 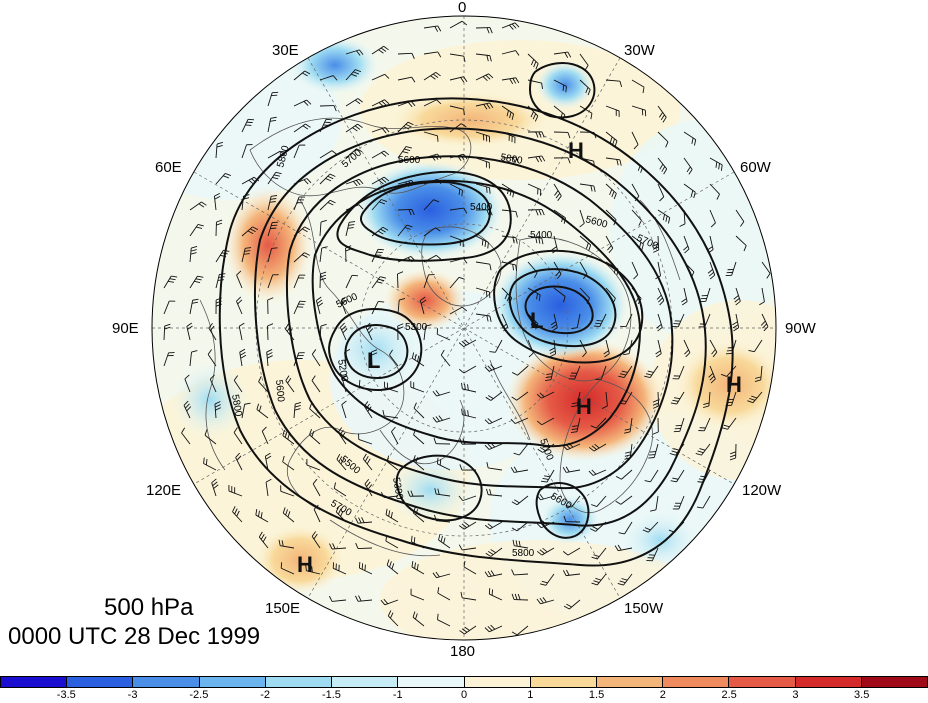 I want to click on contour-label: 5300, so click(x=416, y=327).